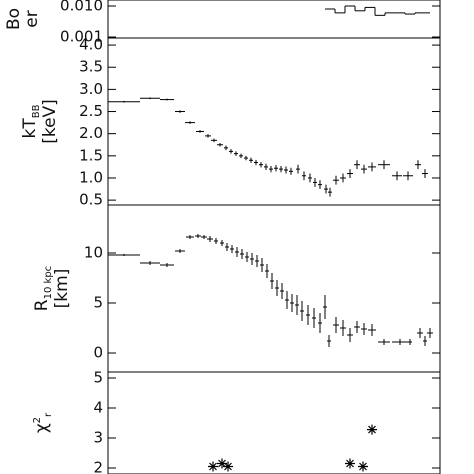 The image size is (474, 474). I want to click on y-tick-label: 3.5, so click(91, 67).